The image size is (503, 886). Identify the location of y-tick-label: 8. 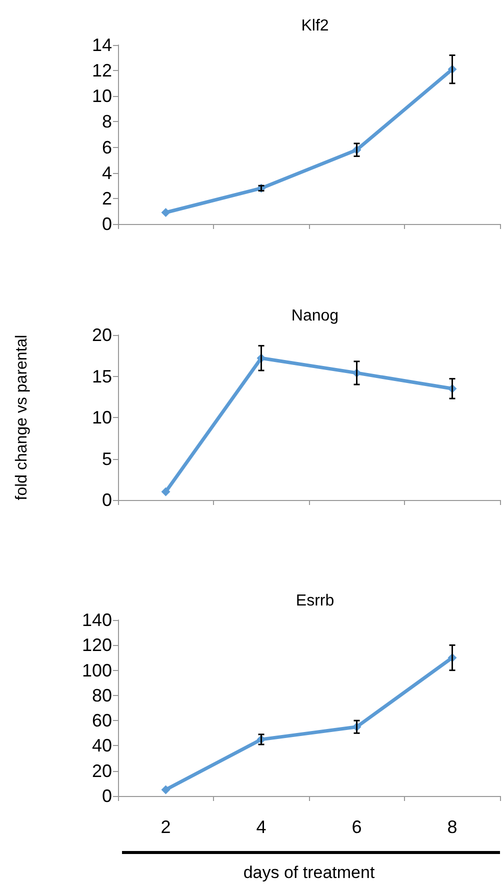
(107, 122).